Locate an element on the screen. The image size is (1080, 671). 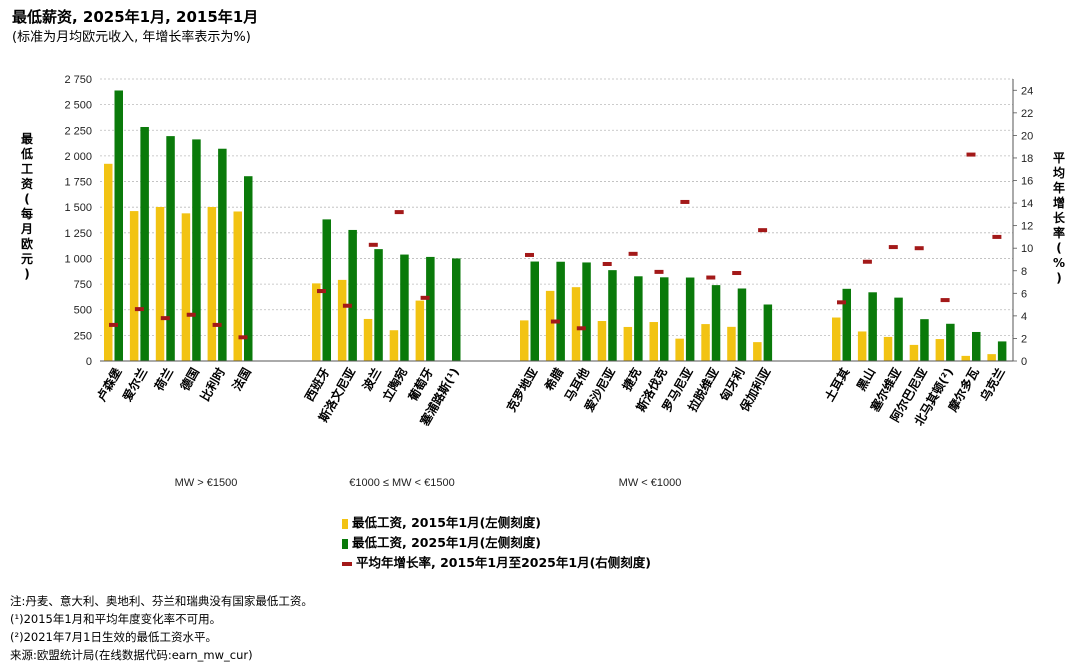
country-label: 法国 is located at coordinates (241, 379).